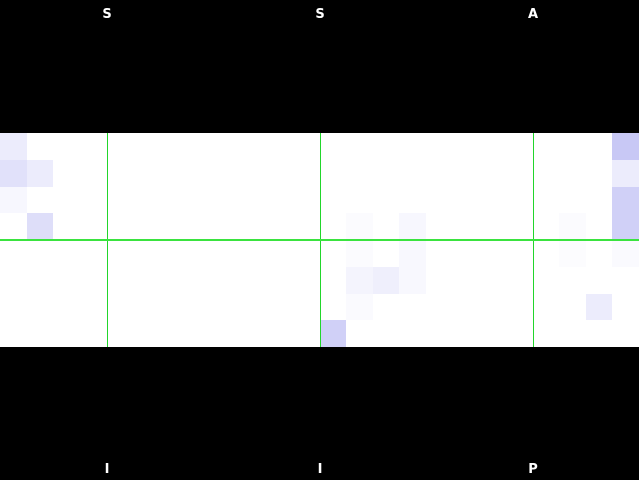  What do you see at coordinates (107, 469) in the screenshot?
I see `column-label-bottom-1: I` at bounding box center [107, 469].